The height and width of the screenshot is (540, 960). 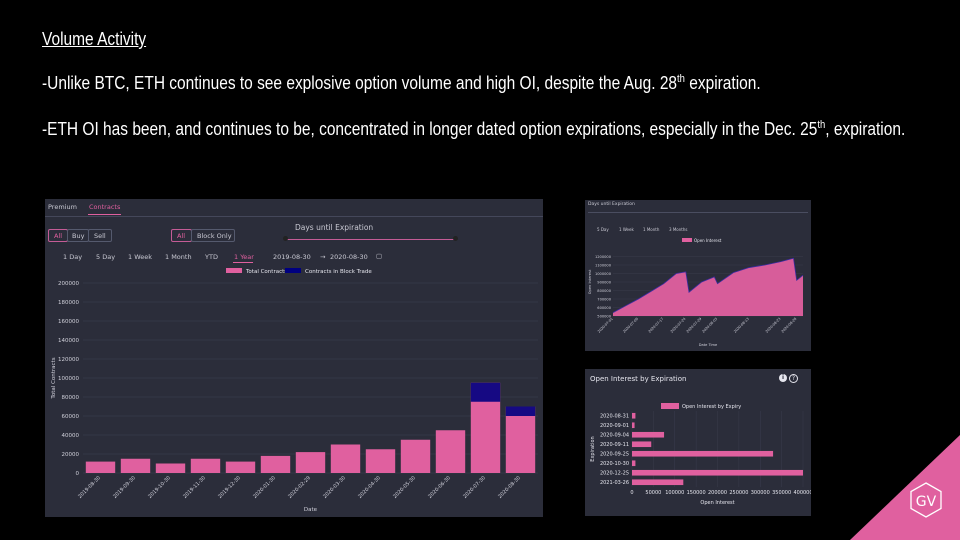 I want to click on slider-handle-left, so click(x=285, y=238).